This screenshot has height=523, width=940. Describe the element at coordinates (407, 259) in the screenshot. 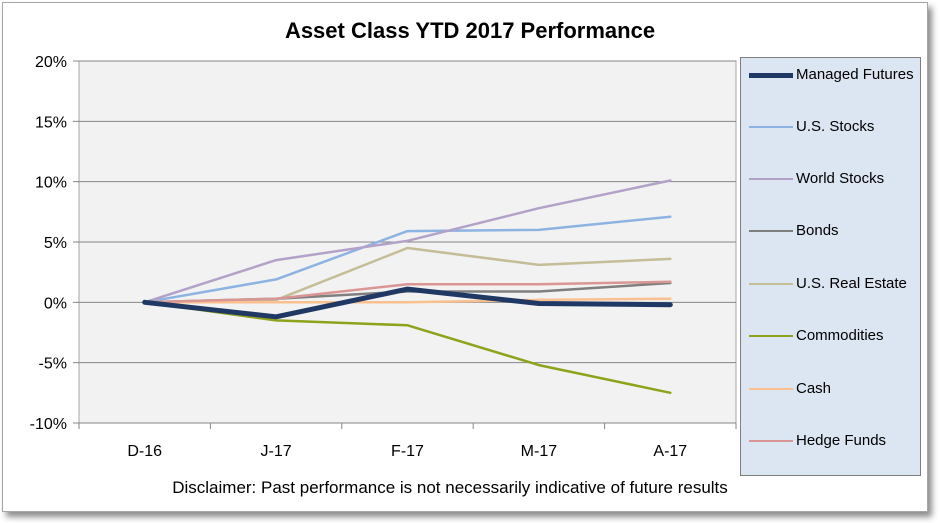

I see `series-line-u-s-stocks` at that location.